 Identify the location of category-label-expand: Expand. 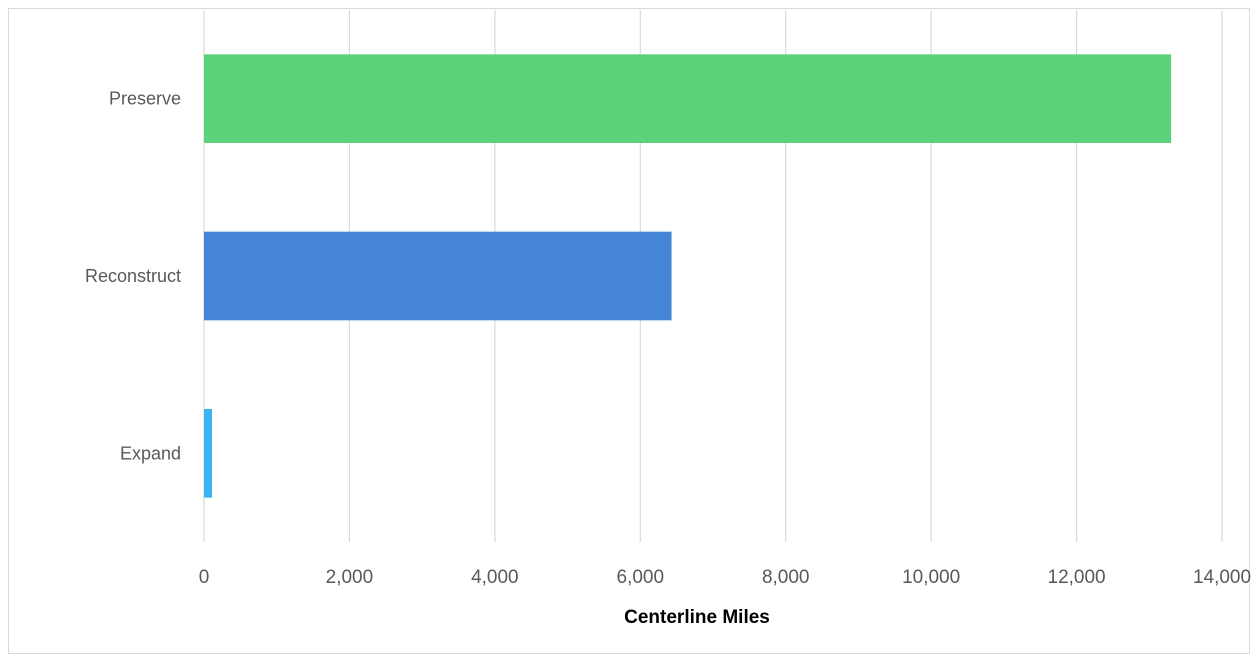
(150, 453).